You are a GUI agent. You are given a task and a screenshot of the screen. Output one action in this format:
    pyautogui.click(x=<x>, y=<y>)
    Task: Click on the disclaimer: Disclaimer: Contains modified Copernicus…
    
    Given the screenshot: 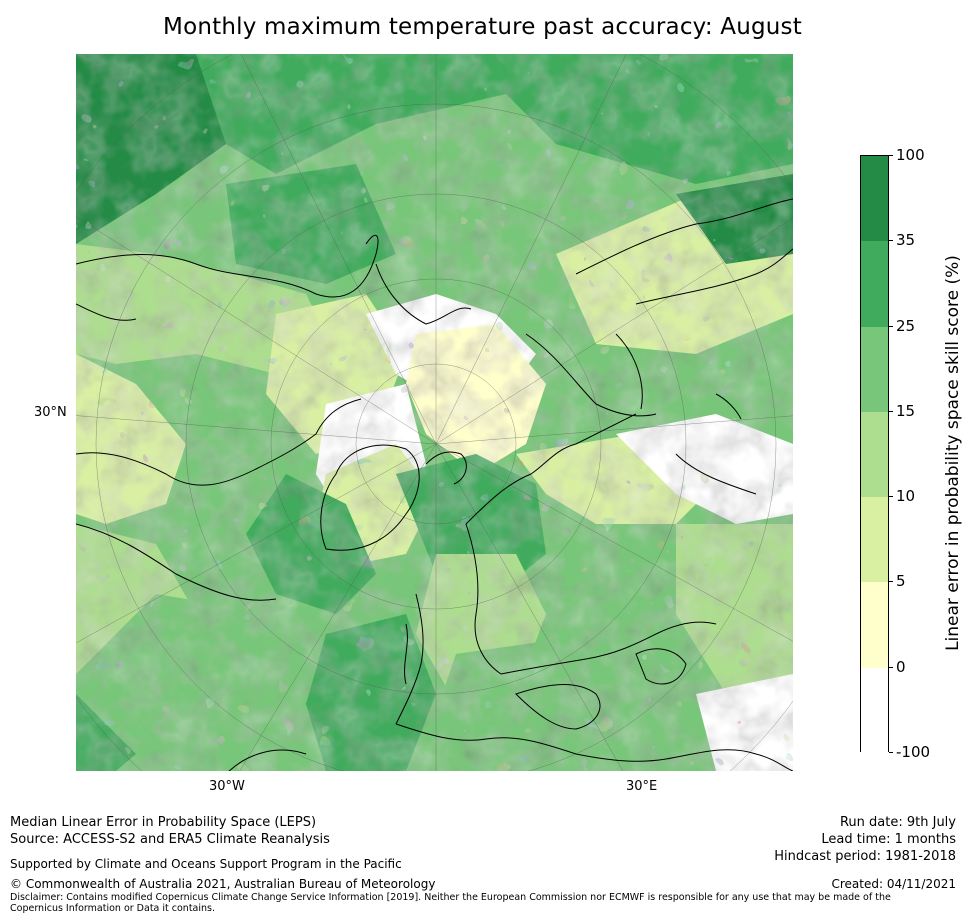 What is the action you would take?
    pyautogui.click(x=450, y=903)
    